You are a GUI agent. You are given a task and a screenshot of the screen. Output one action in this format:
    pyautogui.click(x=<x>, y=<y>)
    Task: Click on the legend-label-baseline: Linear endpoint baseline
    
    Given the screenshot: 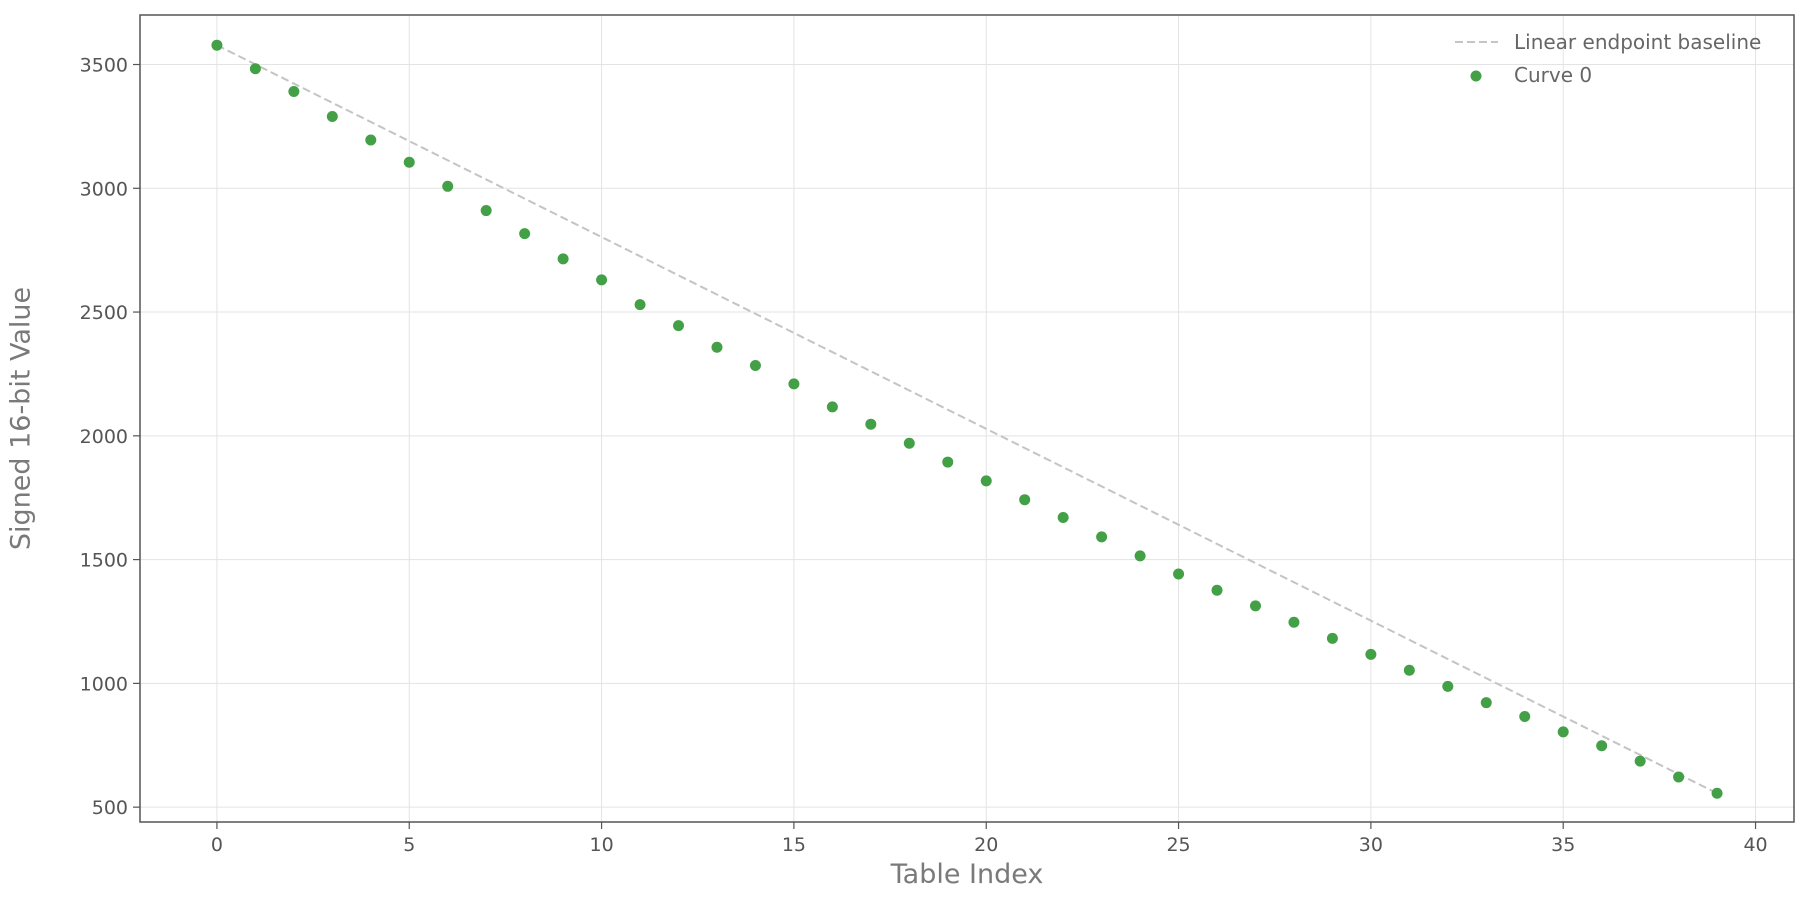 What is the action you would take?
    pyautogui.click(x=1637, y=42)
    